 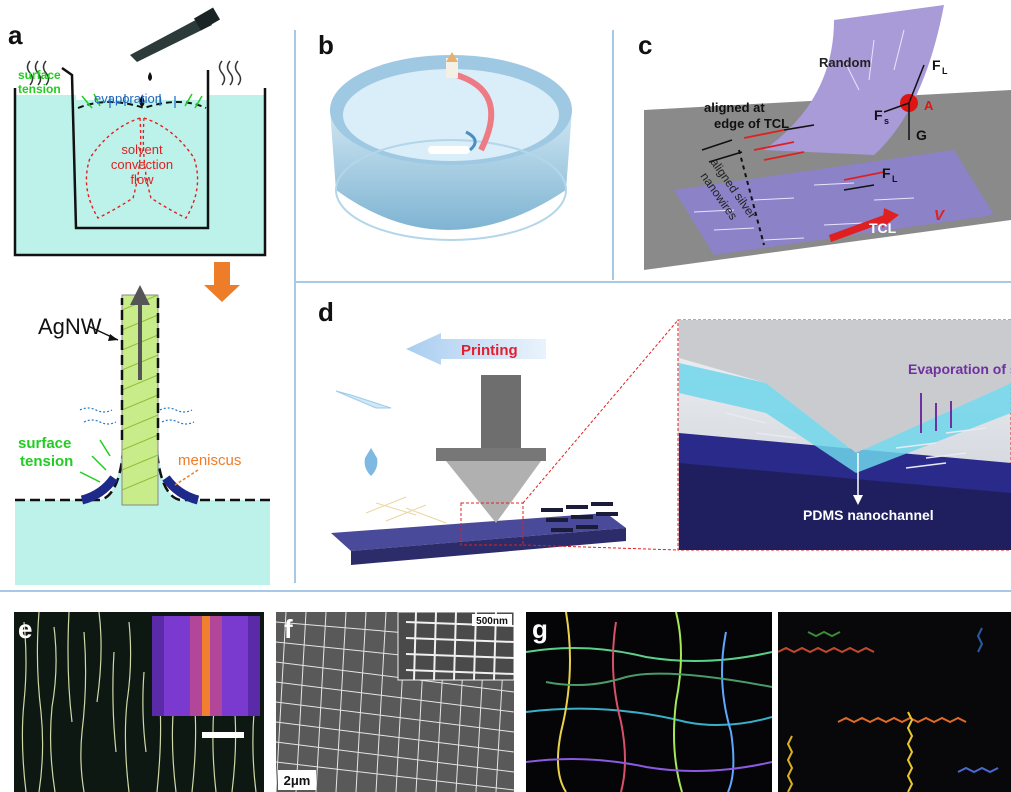 I want to click on printing-arrow-icon, so click(x=476, y=349).